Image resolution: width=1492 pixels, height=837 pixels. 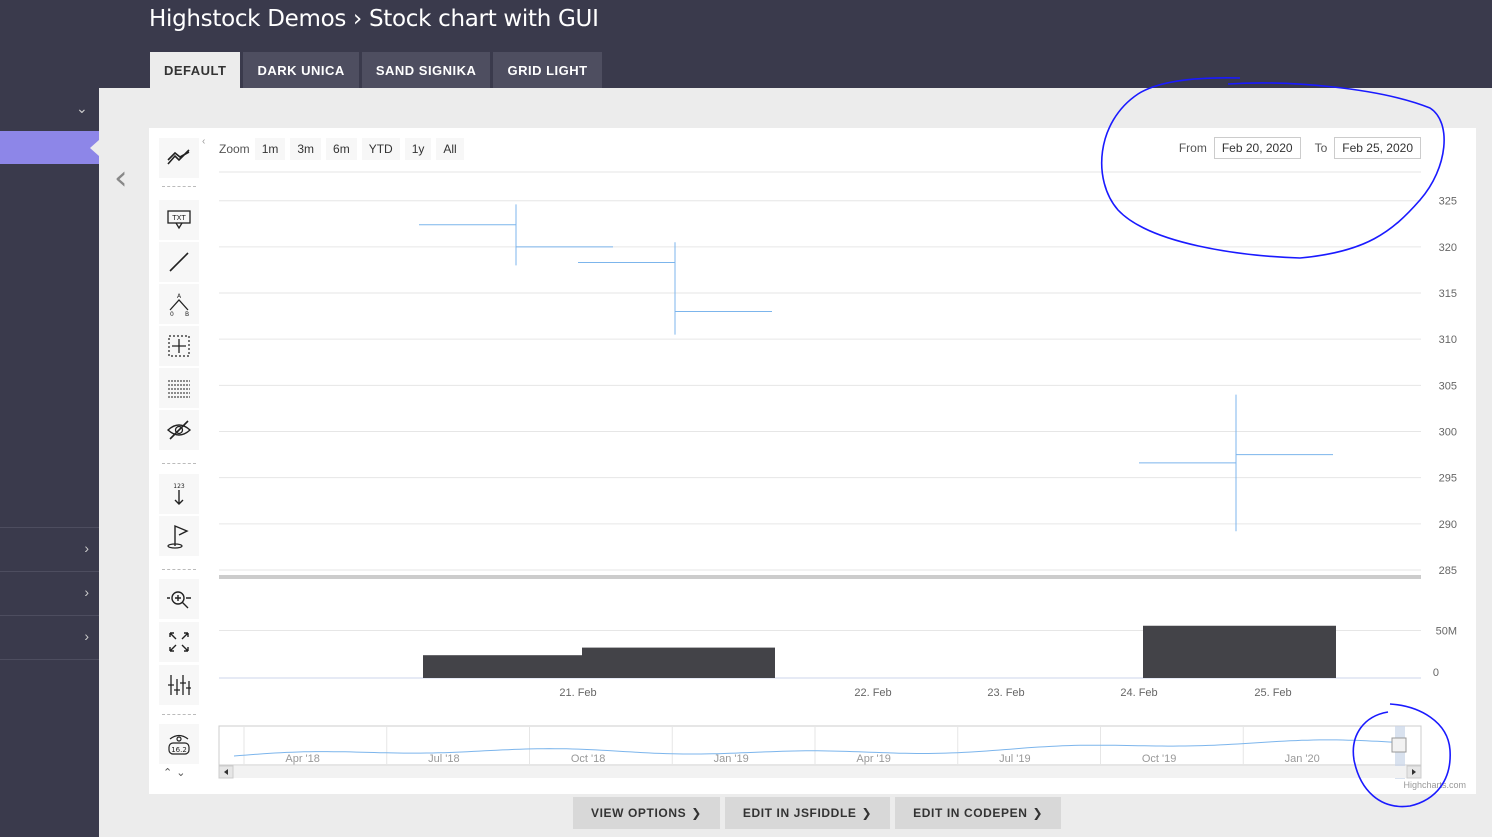 What do you see at coordinates (179, 536) in the screenshot?
I see `flag-icon` at bounding box center [179, 536].